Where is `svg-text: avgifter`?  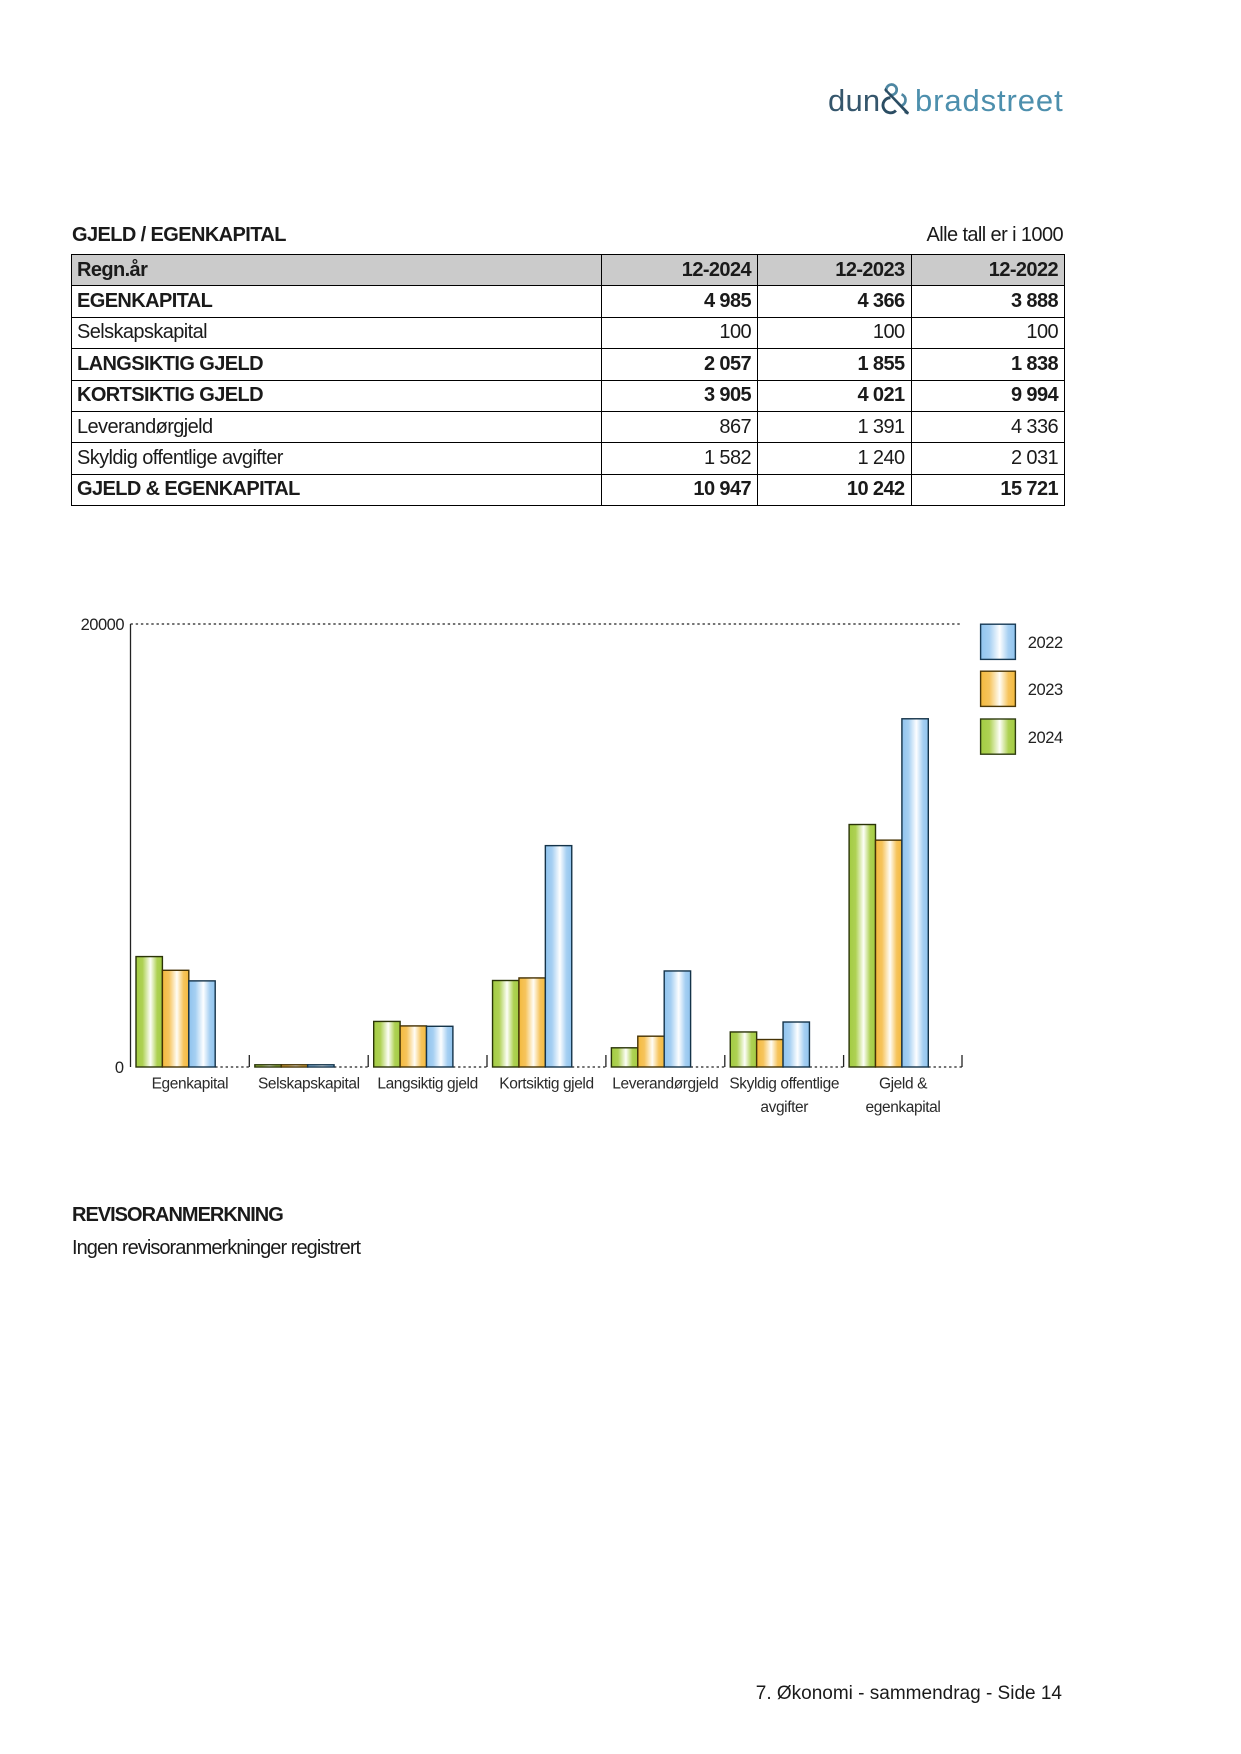
svg-text: avgifter is located at coordinates (784, 1107).